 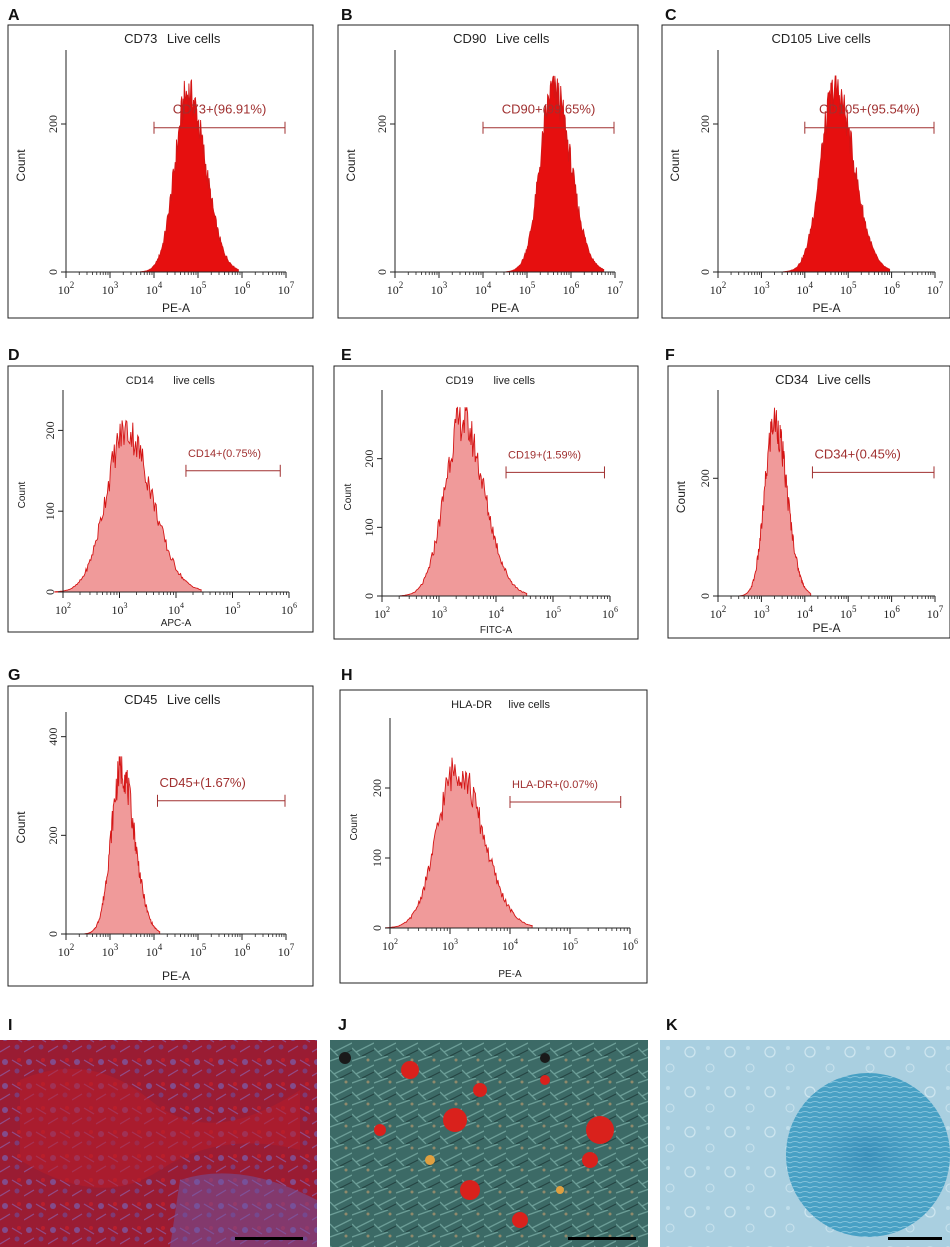 I want to click on gate-label: CD34+(0.45%), so click(x=857, y=453).